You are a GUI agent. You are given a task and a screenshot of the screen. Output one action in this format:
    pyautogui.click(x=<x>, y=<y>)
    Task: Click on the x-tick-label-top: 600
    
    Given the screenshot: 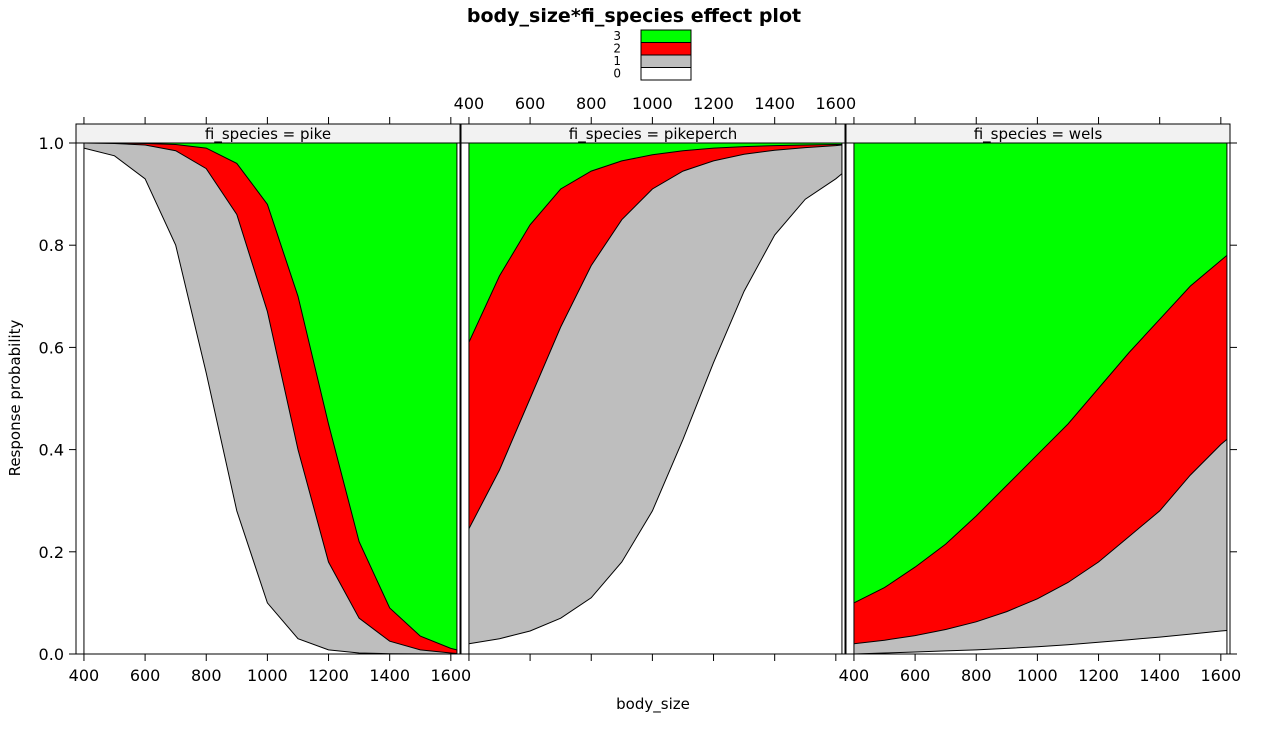 What is the action you would take?
    pyautogui.click(x=530, y=103)
    